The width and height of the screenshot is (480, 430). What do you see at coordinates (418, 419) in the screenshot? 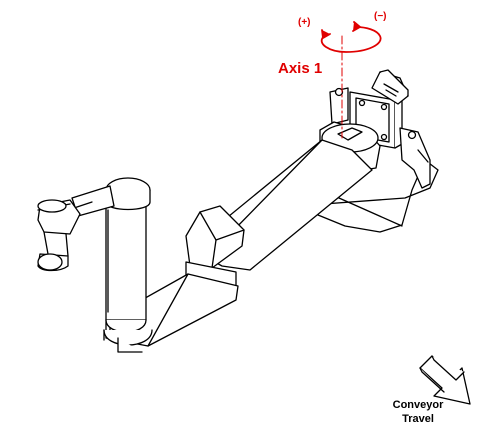
I see `conveyor-label-line2: Travel` at bounding box center [418, 419].